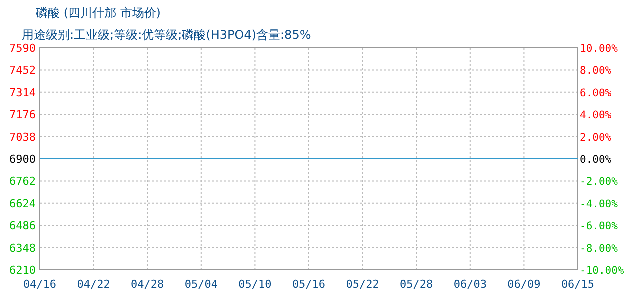 The width and height of the screenshot is (630, 300). What do you see at coordinates (599, 248) in the screenshot?
I see `y2-tick-label: -8.00%` at bounding box center [599, 248].